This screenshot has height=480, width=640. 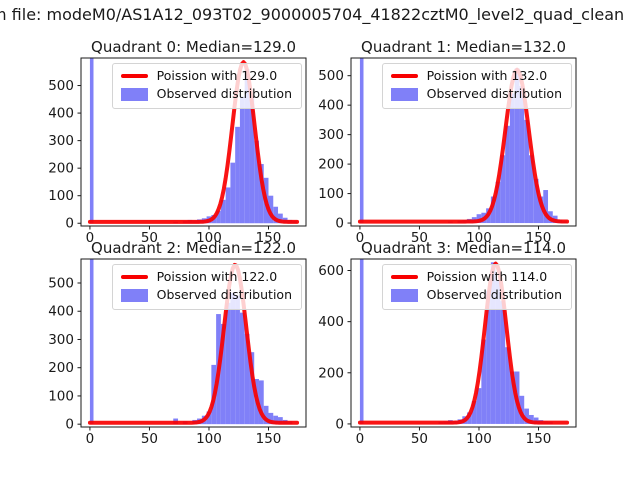 What do you see at coordinates (463, 248) in the screenshot?
I see `subplot-title-q3: Quadrant 3: Median=114.0` at bounding box center [463, 248].